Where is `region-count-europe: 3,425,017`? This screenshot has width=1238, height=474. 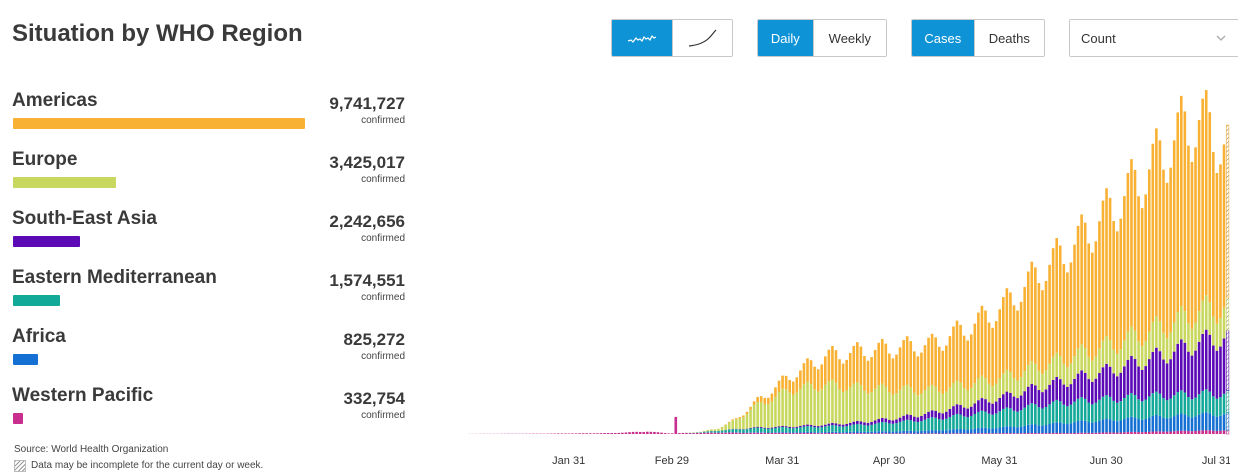
region-count-europe: 3,425,017 is located at coordinates (367, 162).